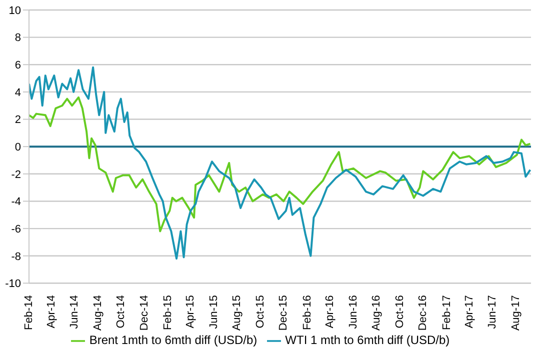 This screenshot has width=539, height=352. I want to click on x-tick-label: Feb-15, so click(168, 312).